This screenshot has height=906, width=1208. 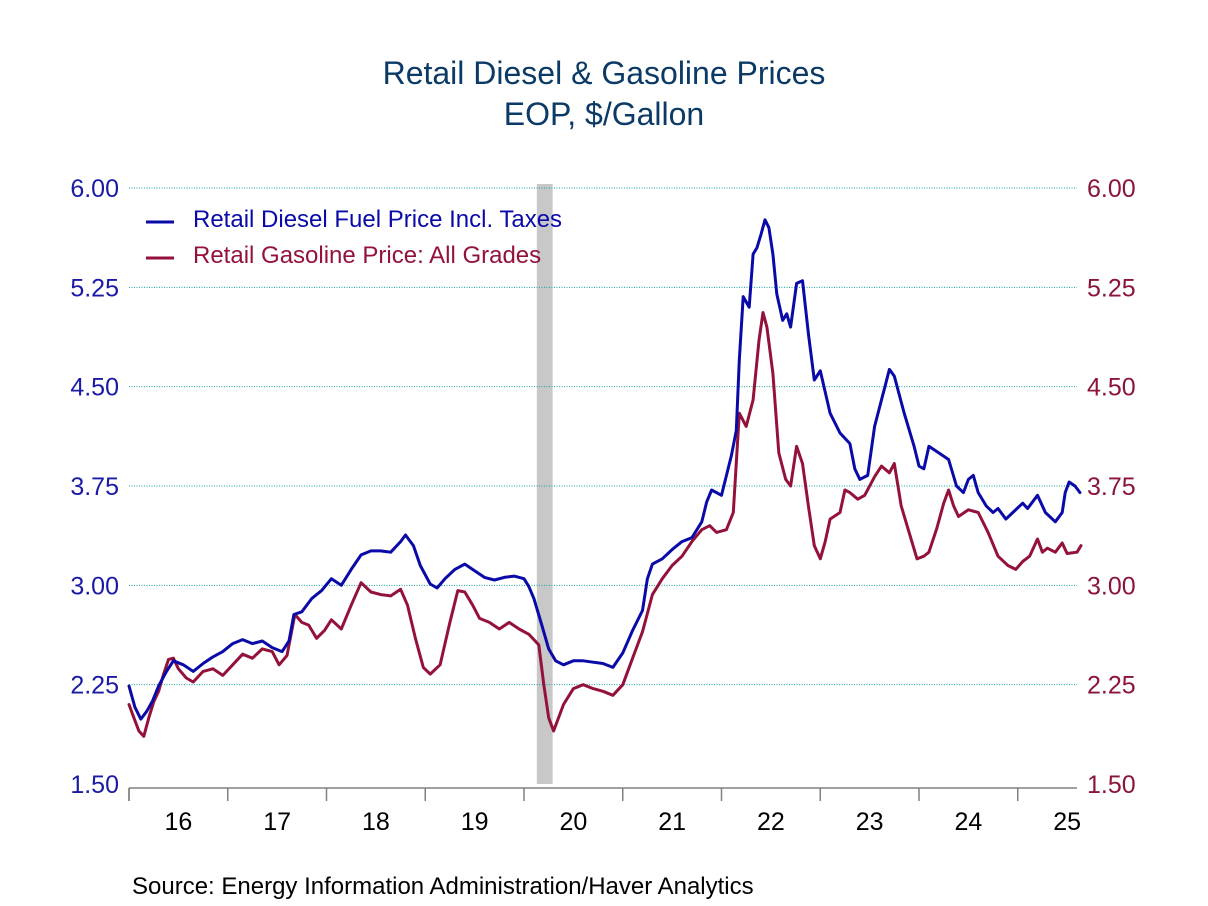 I want to click on x-tick-label: 16, so click(x=178, y=822).